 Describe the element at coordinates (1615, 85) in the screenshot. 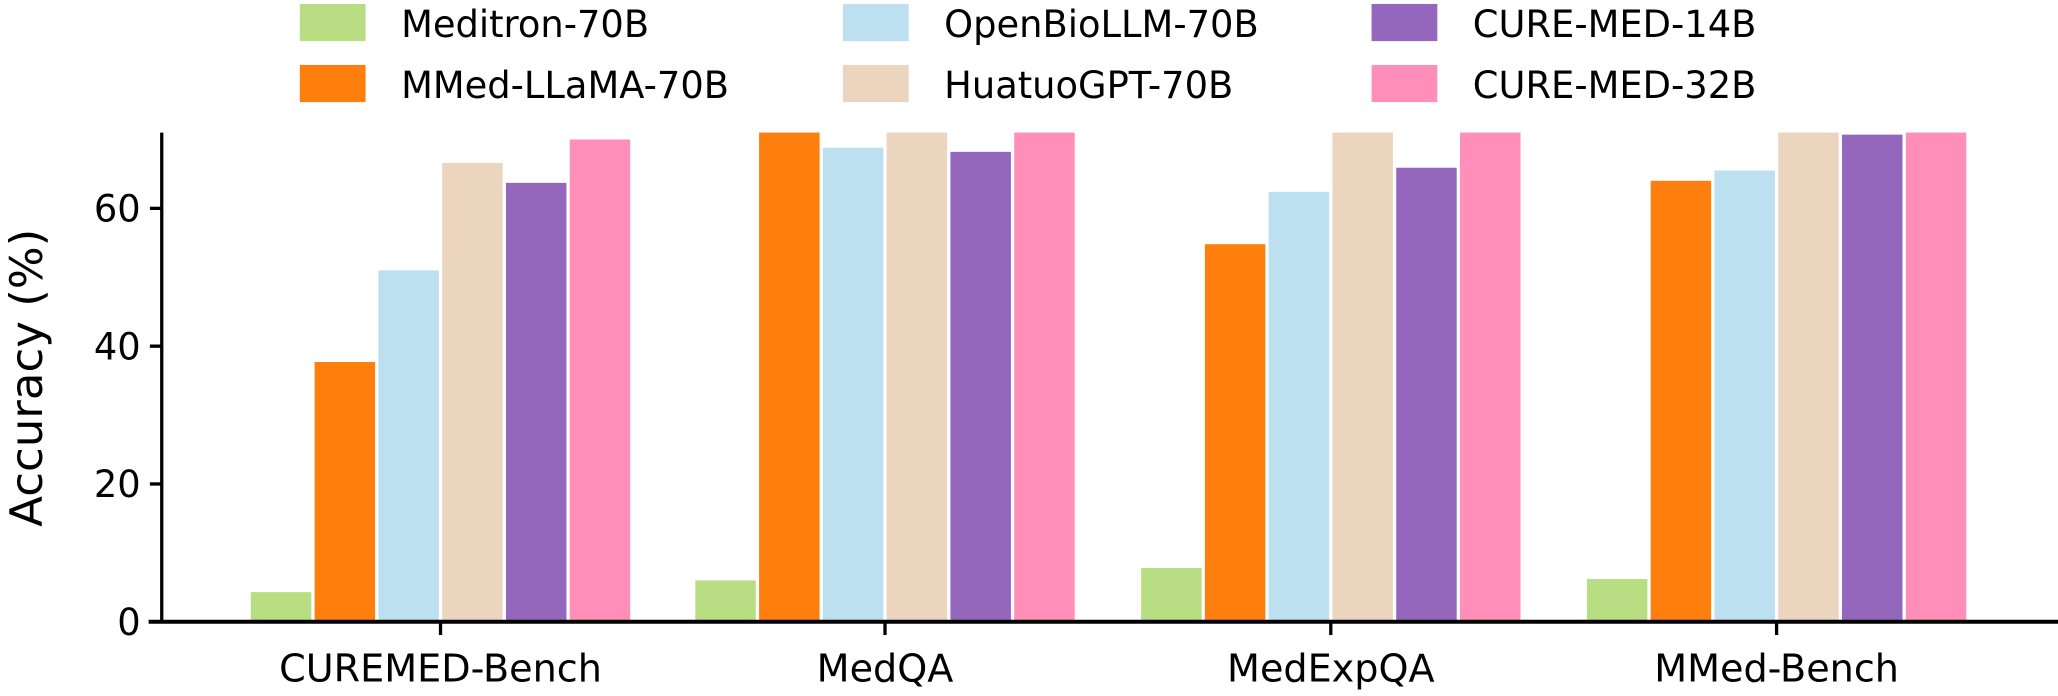

I see `legend-label: CURE-MED-32B` at that location.